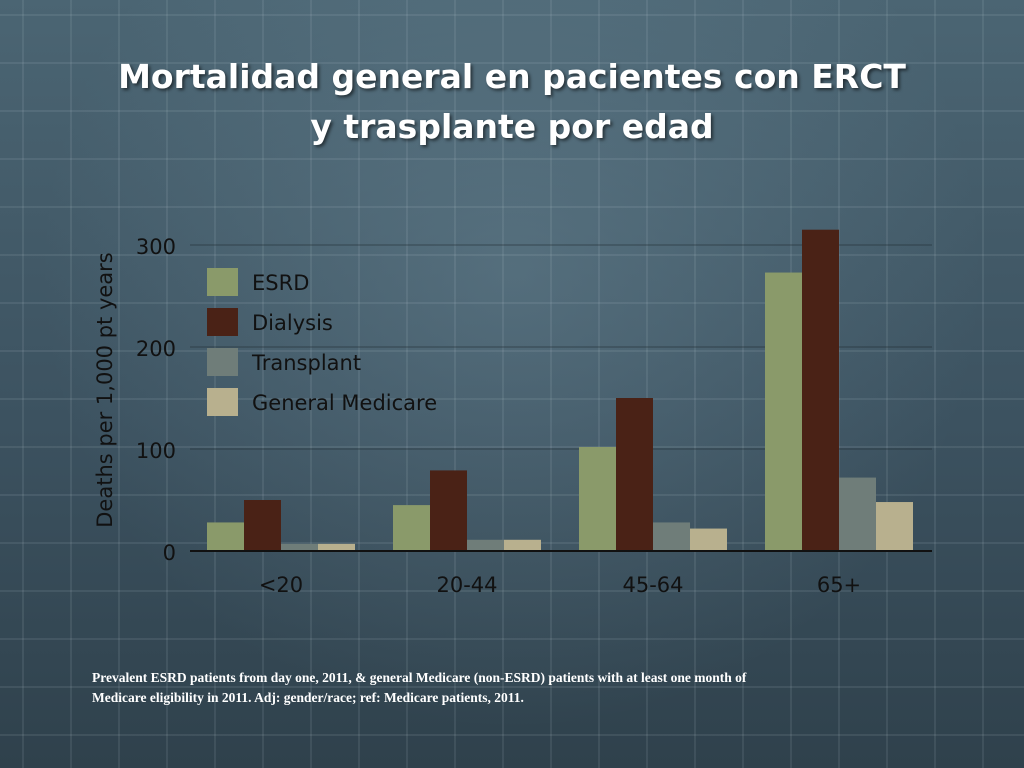  What do you see at coordinates (156, 247) in the screenshot?
I see `y-tick-label-300: 300` at bounding box center [156, 247].